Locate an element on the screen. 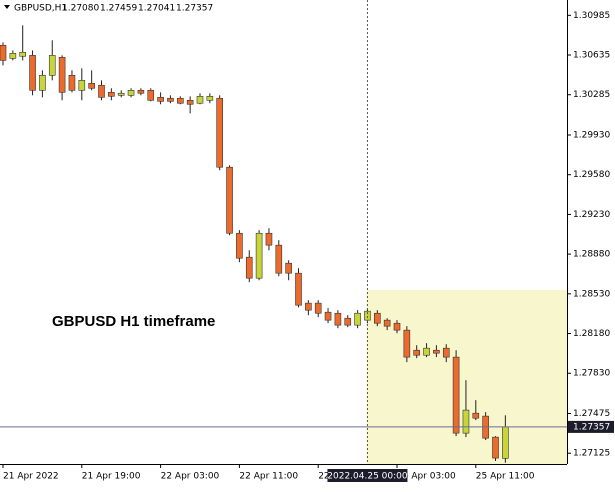 The image size is (615, 492). y-tick-label: 1.30635 is located at coordinates (591, 56).